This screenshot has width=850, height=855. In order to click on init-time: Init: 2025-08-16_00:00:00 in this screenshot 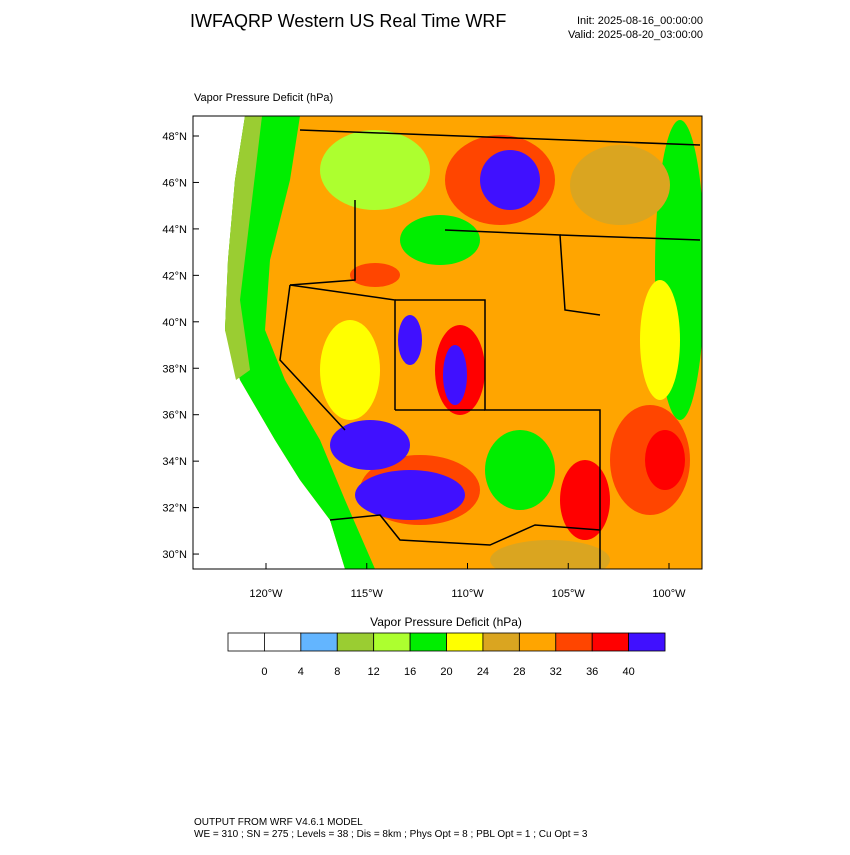, I will do `click(640, 21)`.